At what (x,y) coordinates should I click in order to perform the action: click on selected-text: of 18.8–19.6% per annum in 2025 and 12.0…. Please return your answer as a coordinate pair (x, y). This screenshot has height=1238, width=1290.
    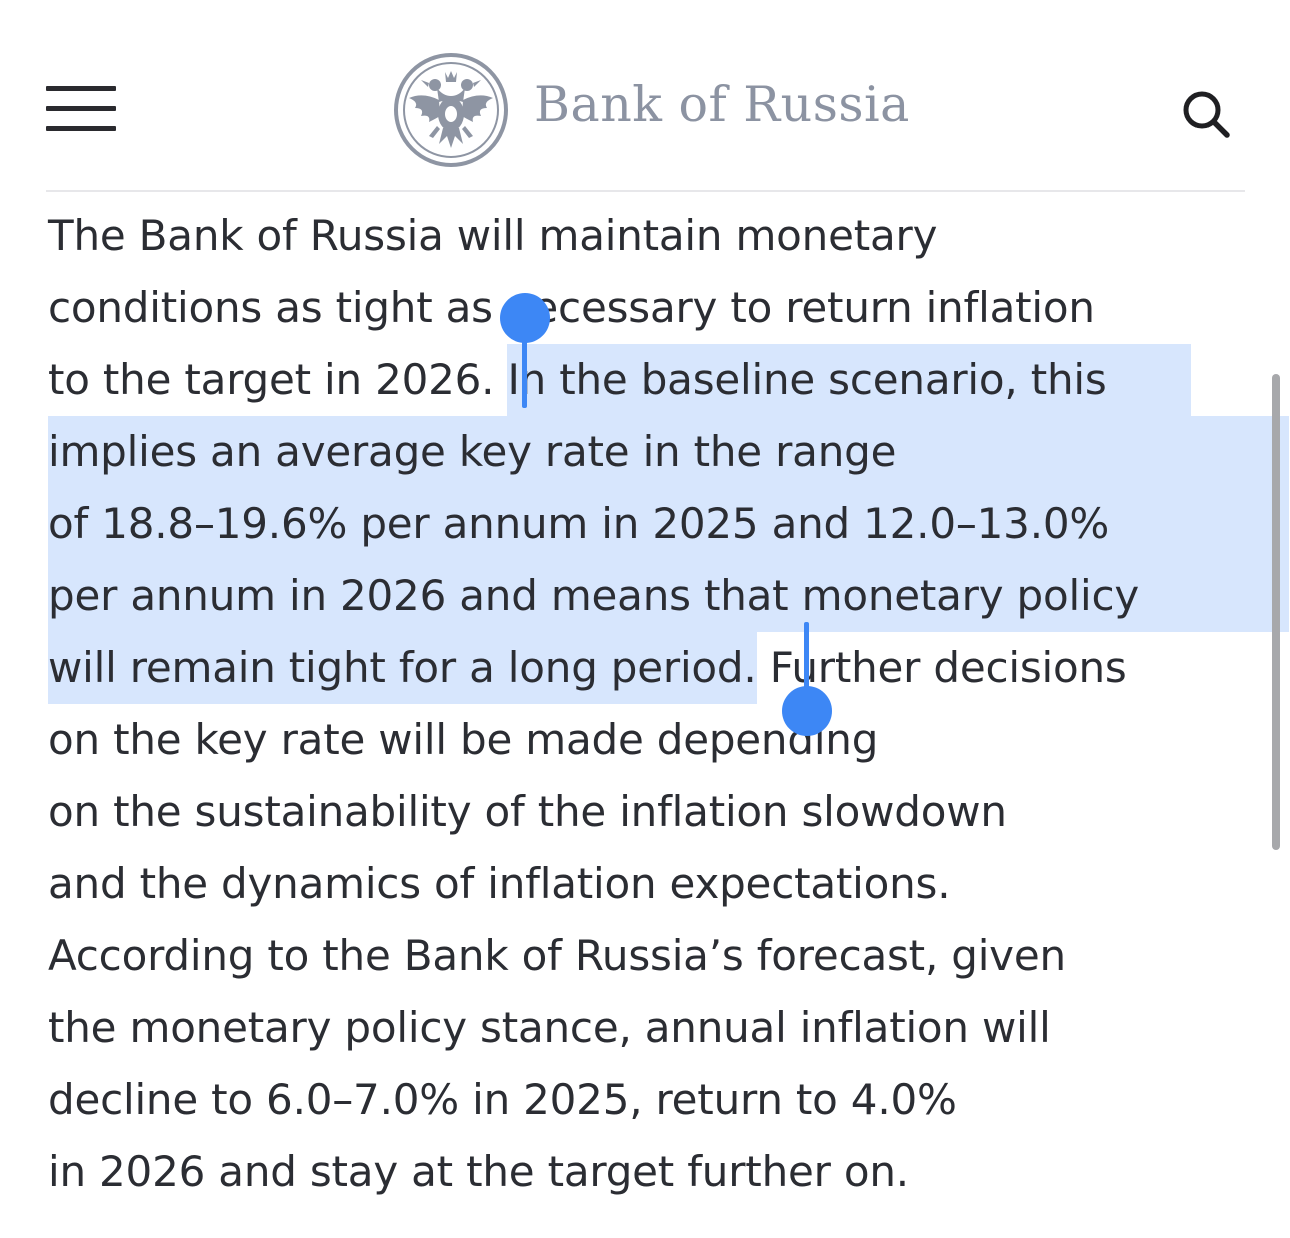
    Looking at the image, I should click on (668, 524).